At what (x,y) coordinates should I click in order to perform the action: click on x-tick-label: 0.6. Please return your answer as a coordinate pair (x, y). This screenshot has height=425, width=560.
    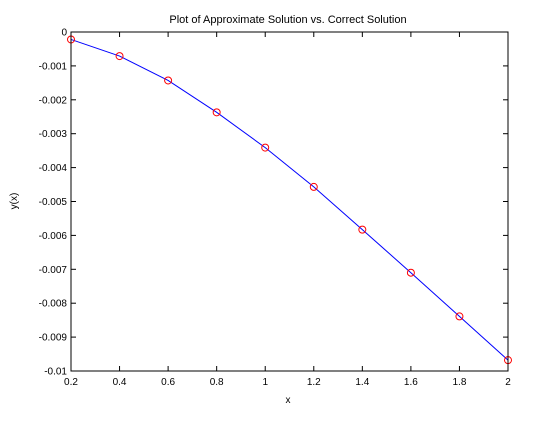
    Looking at the image, I should click on (168, 382).